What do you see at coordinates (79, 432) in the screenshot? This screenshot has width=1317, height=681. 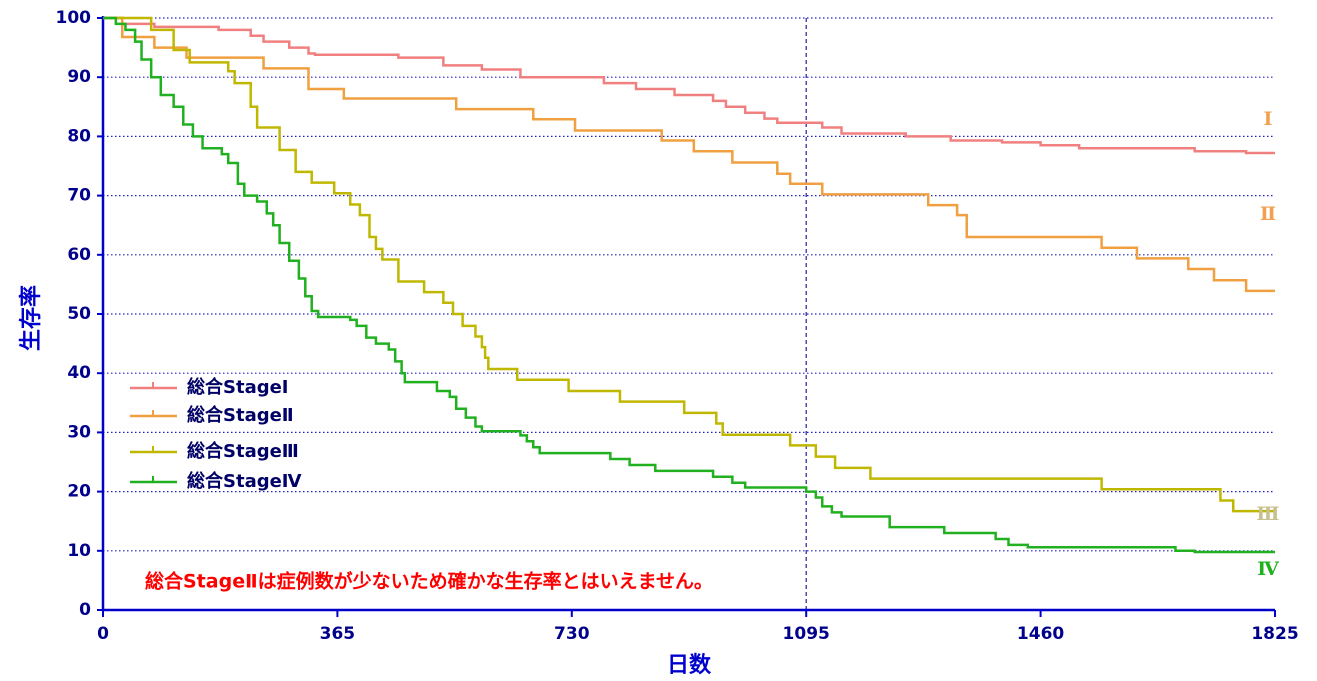 I see `y-tick-label: 30` at bounding box center [79, 432].